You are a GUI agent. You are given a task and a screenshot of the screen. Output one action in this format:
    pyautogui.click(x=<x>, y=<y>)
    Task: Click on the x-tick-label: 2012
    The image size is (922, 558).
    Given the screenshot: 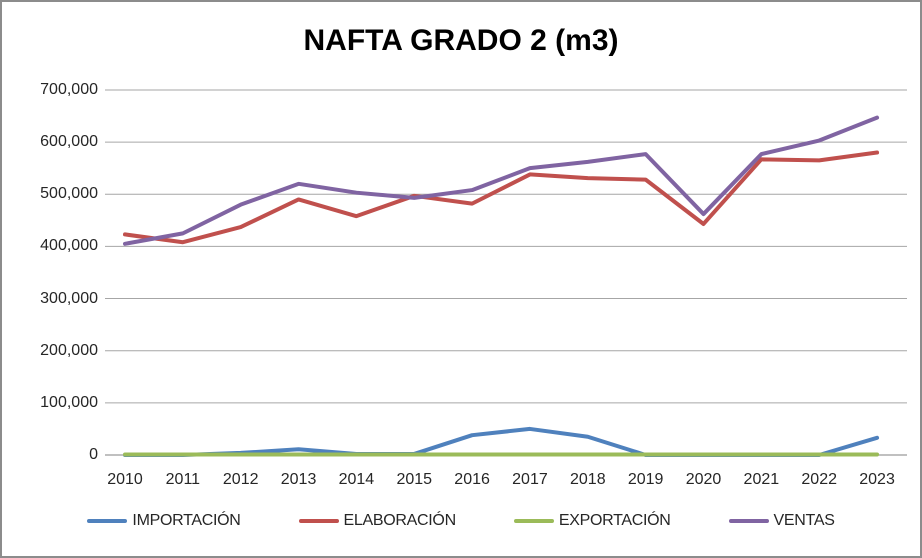 What is the action you would take?
    pyautogui.click(x=240, y=479)
    